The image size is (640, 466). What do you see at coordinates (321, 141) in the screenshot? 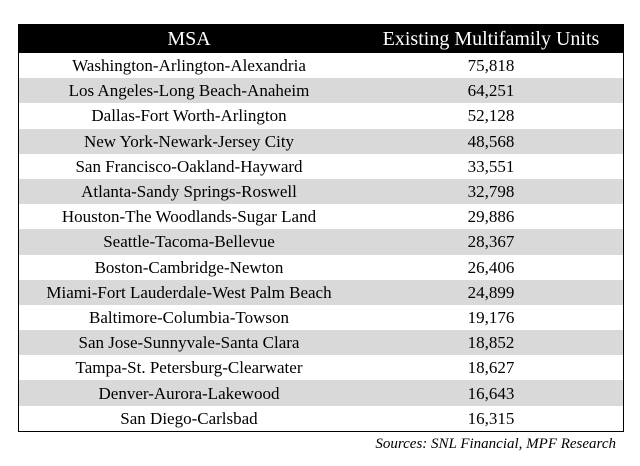
I see `table-row: New York-Newark-Jersey City 48,568` at bounding box center [321, 141].